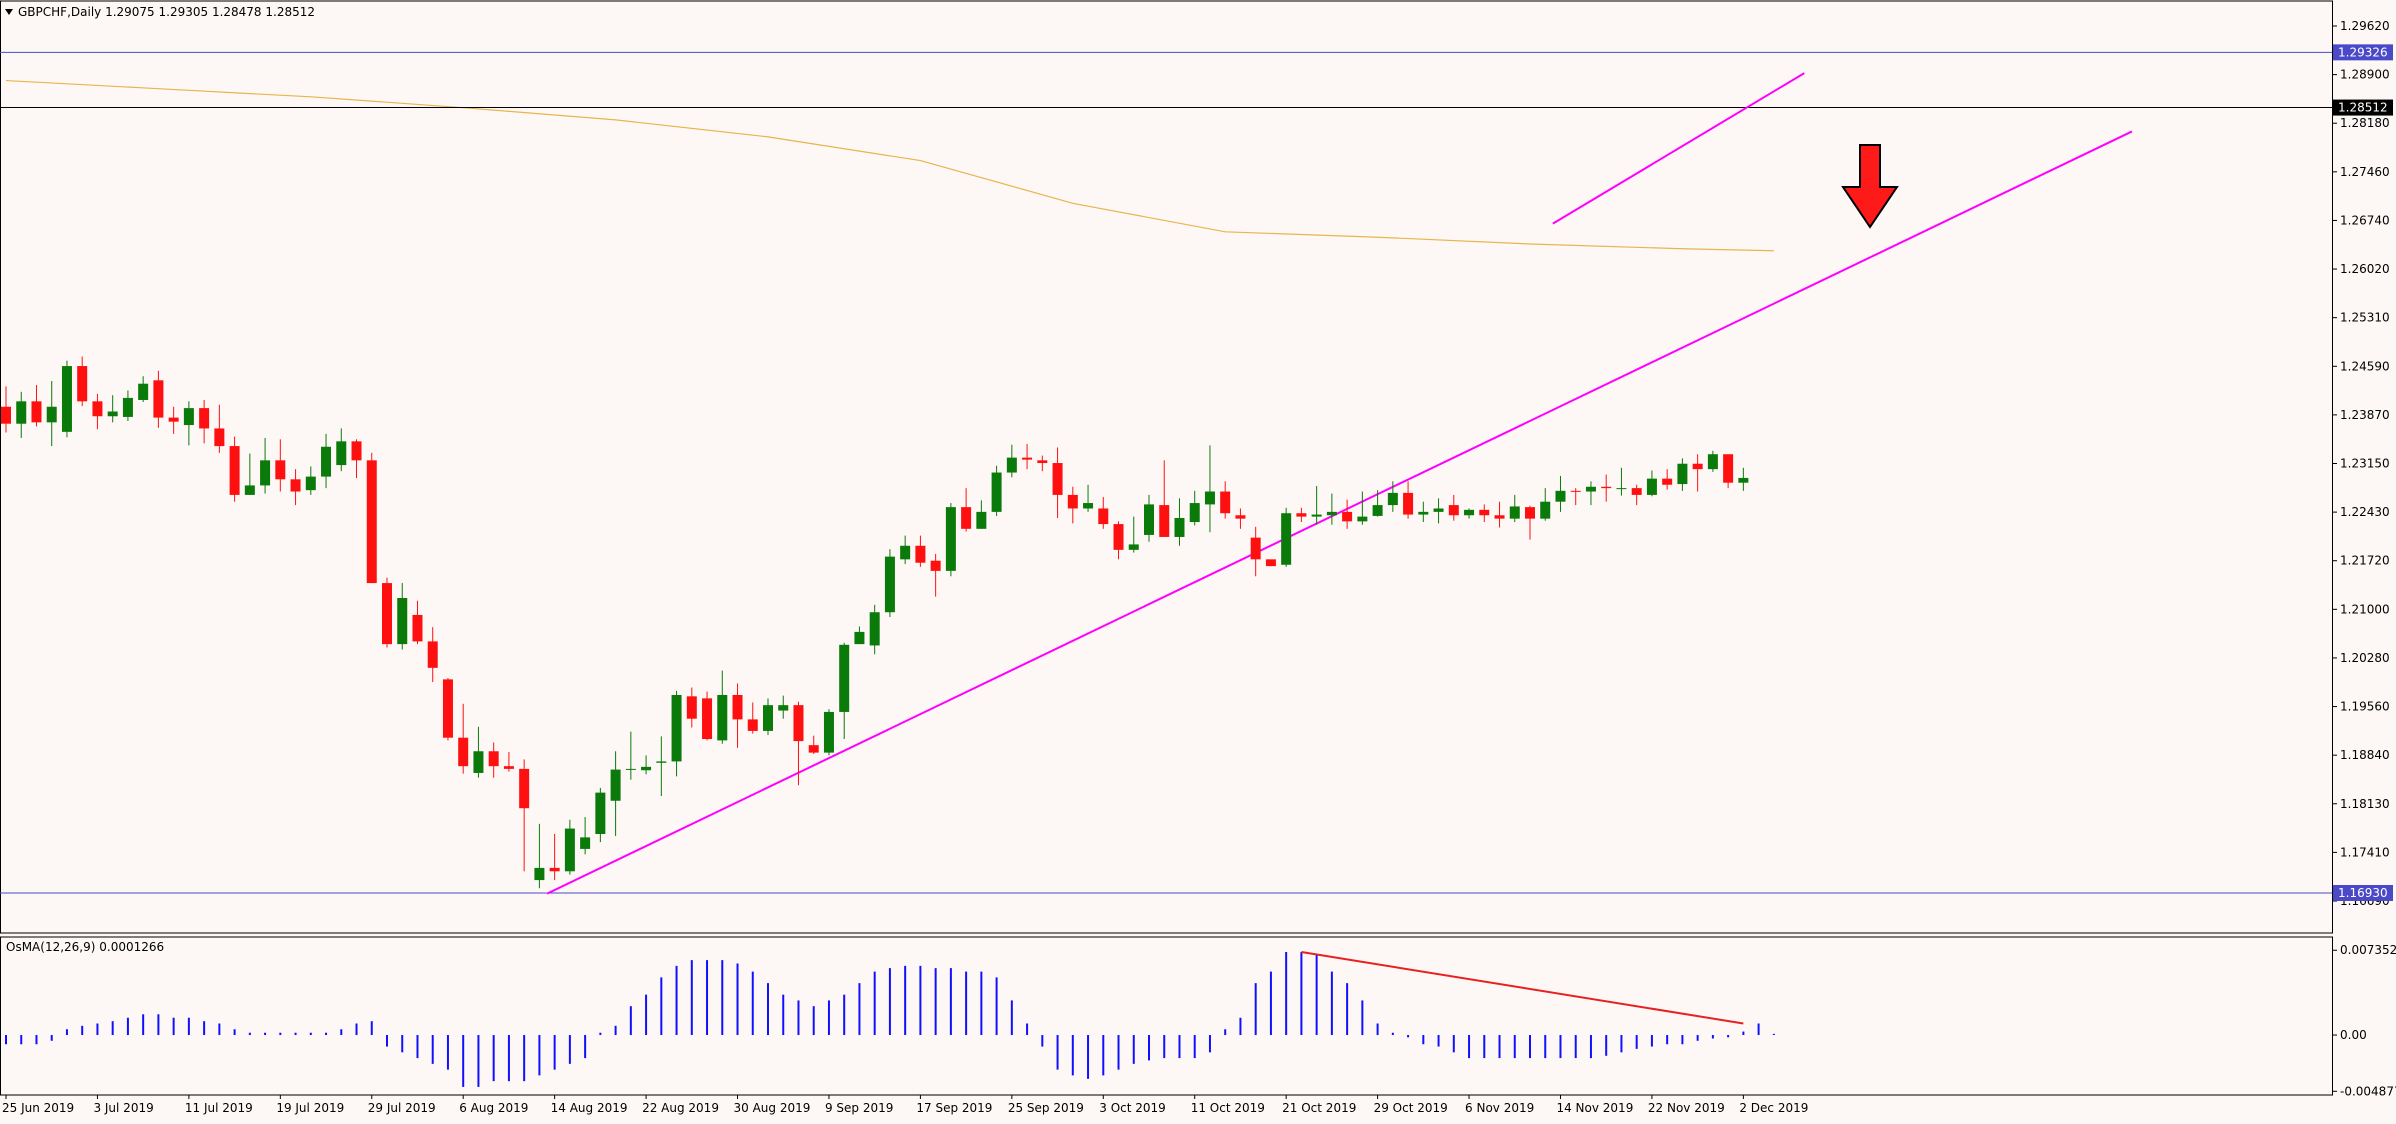  Describe the element at coordinates (2365, 658) in the screenshot. I see `y-tick-label: 1.20280` at that location.